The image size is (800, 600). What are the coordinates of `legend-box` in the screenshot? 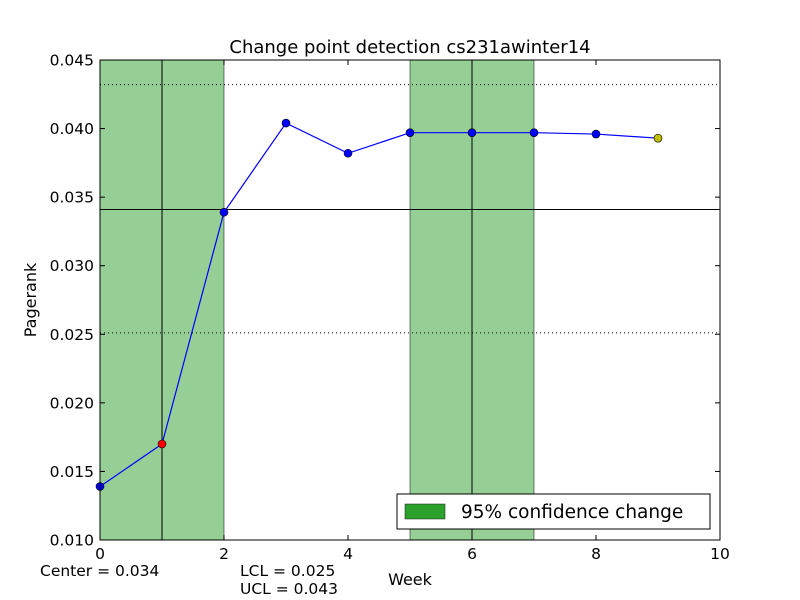 It's located at (553, 511).